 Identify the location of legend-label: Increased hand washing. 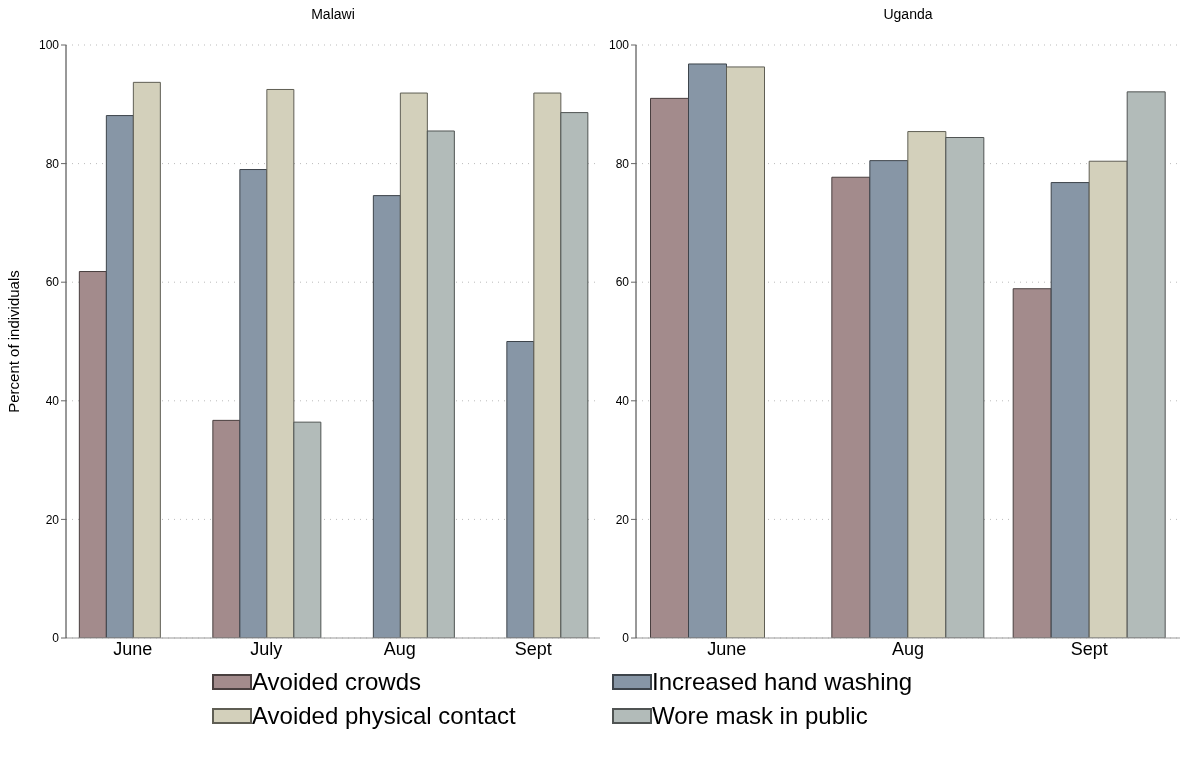
(782, 682).